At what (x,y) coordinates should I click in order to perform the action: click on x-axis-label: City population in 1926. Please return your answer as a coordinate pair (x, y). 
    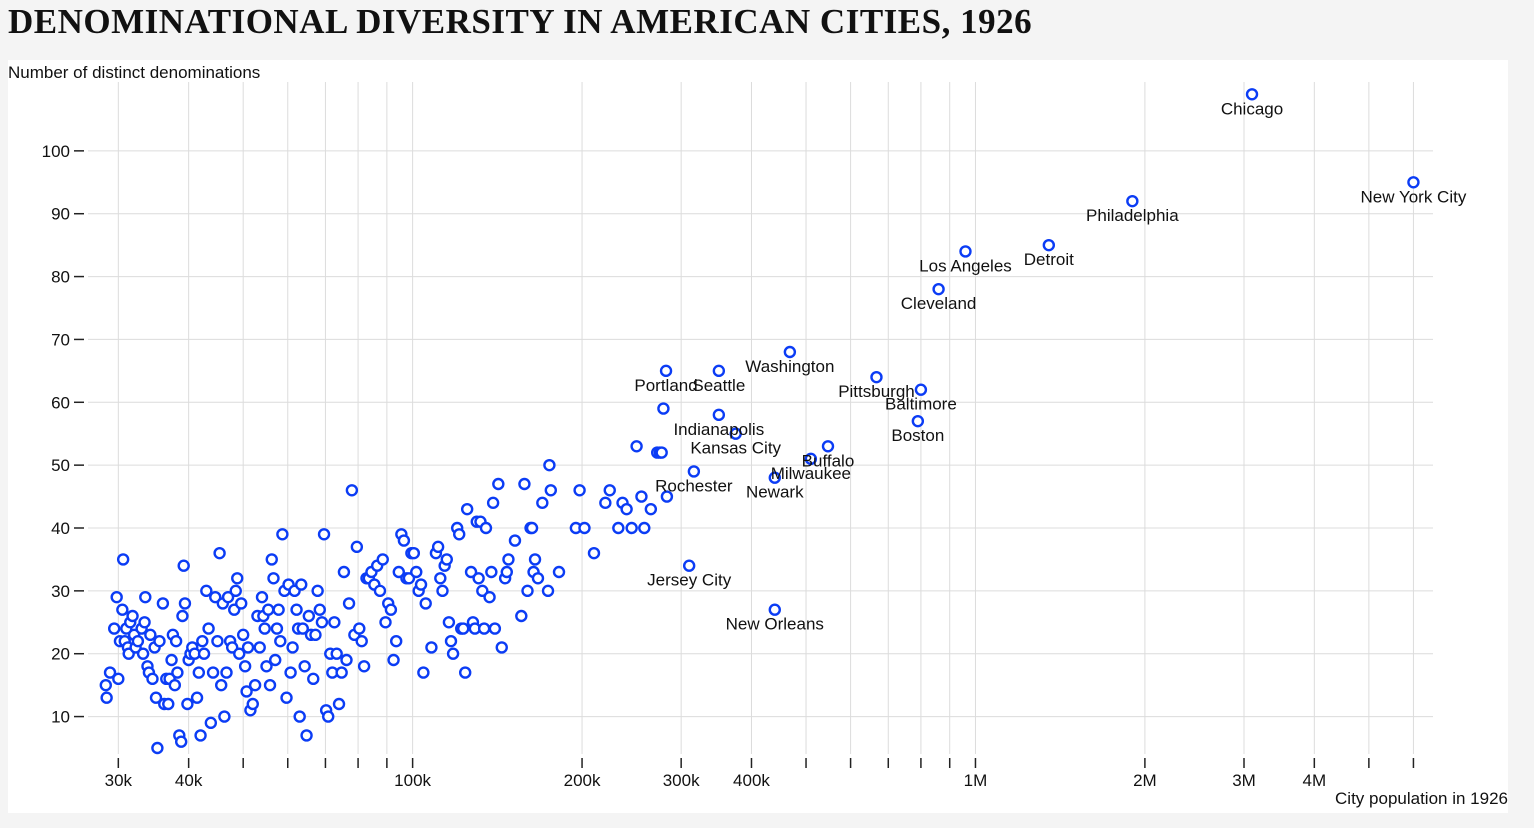
    Looking at the image, I should click on (1421, 798).